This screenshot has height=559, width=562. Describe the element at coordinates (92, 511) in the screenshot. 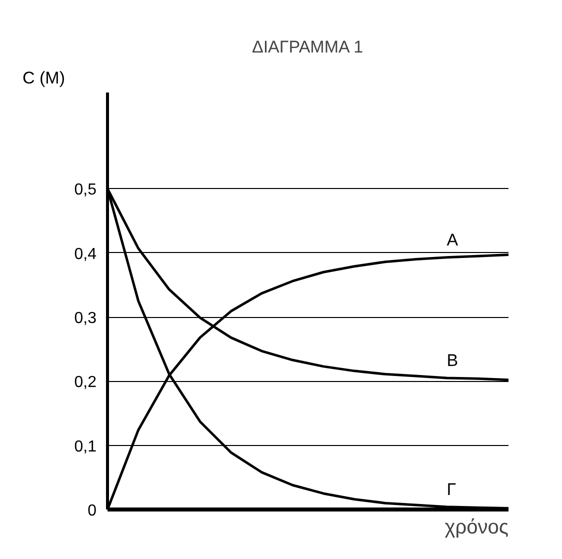

I see `y-tick-label: 0` at that location.